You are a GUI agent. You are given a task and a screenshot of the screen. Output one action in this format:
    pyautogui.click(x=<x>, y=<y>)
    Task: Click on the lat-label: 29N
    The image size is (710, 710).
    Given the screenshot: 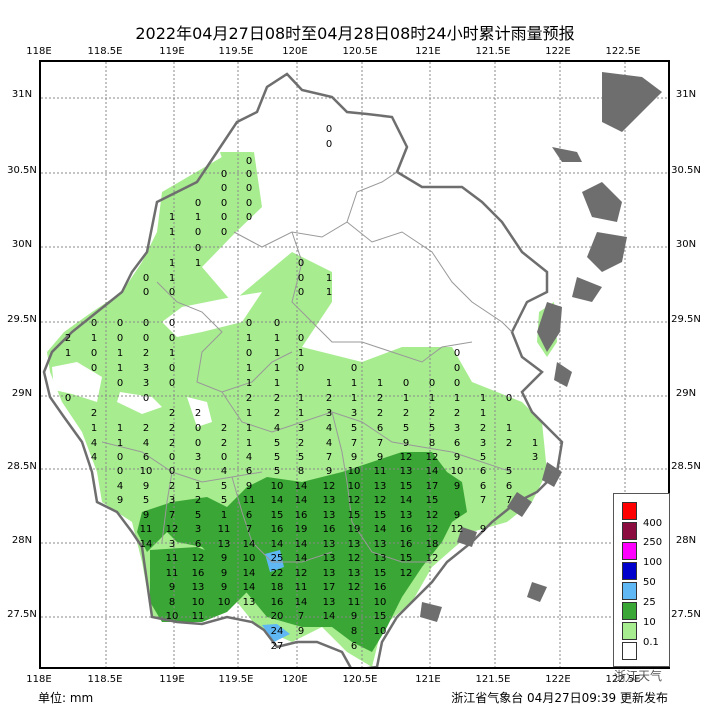 What is the action you would take?
    pyautogui.click(x=22, y=393)
    